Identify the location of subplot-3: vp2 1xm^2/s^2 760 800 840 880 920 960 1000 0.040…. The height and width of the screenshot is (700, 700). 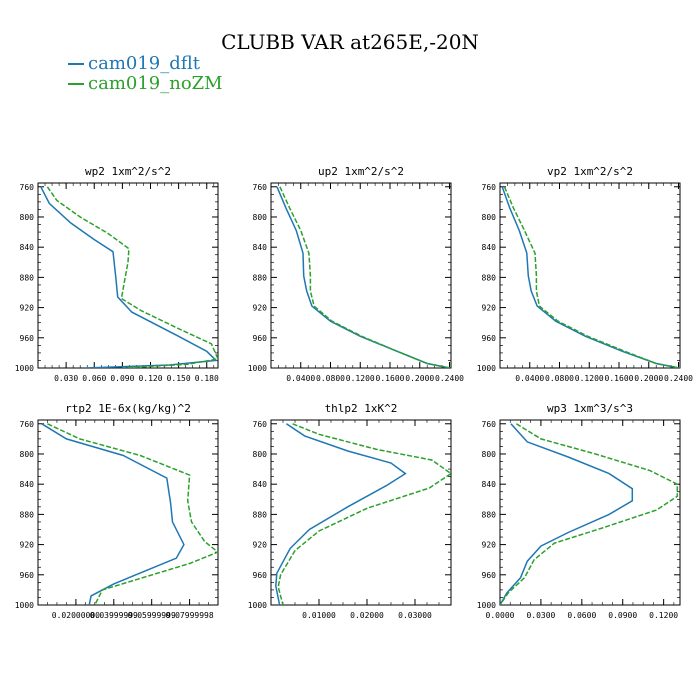
(585, 274).